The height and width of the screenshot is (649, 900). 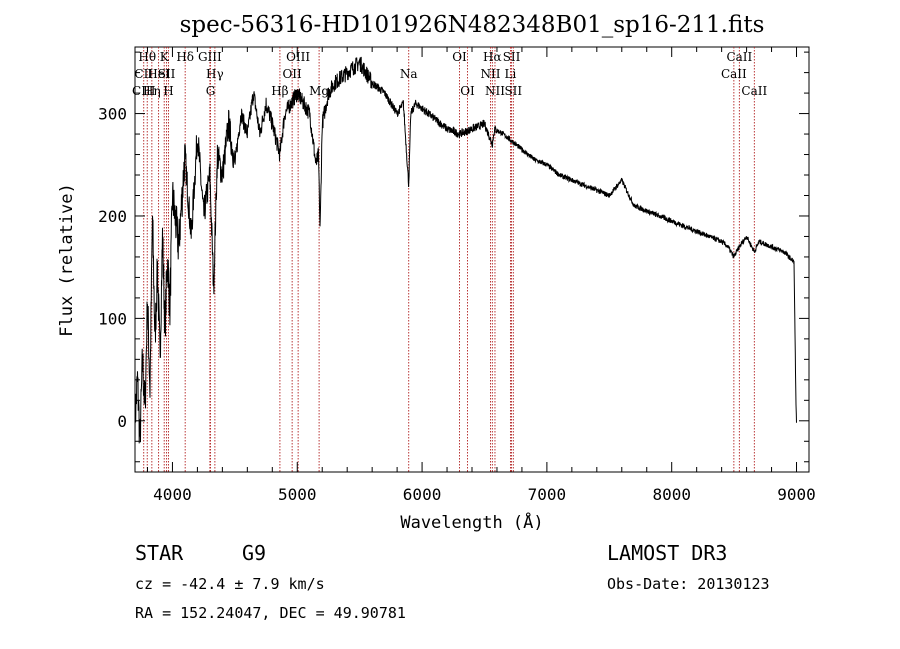 What do you see at coordinates (143, 74) in the screenshot?
I see `line-label: CII` at bounding box center [143, 74].